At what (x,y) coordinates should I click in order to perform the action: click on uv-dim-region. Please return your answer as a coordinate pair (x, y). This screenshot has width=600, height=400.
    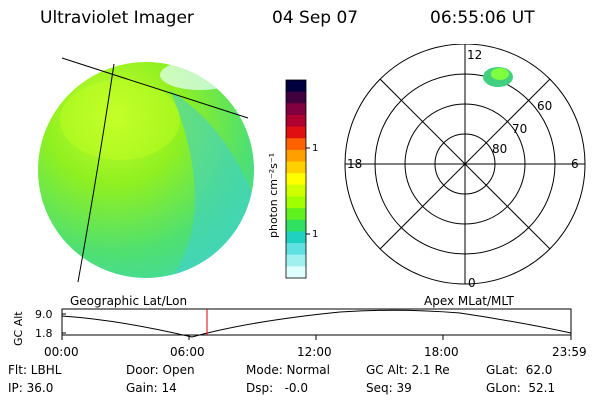
    Looking at the image, I should click on (212, 184).